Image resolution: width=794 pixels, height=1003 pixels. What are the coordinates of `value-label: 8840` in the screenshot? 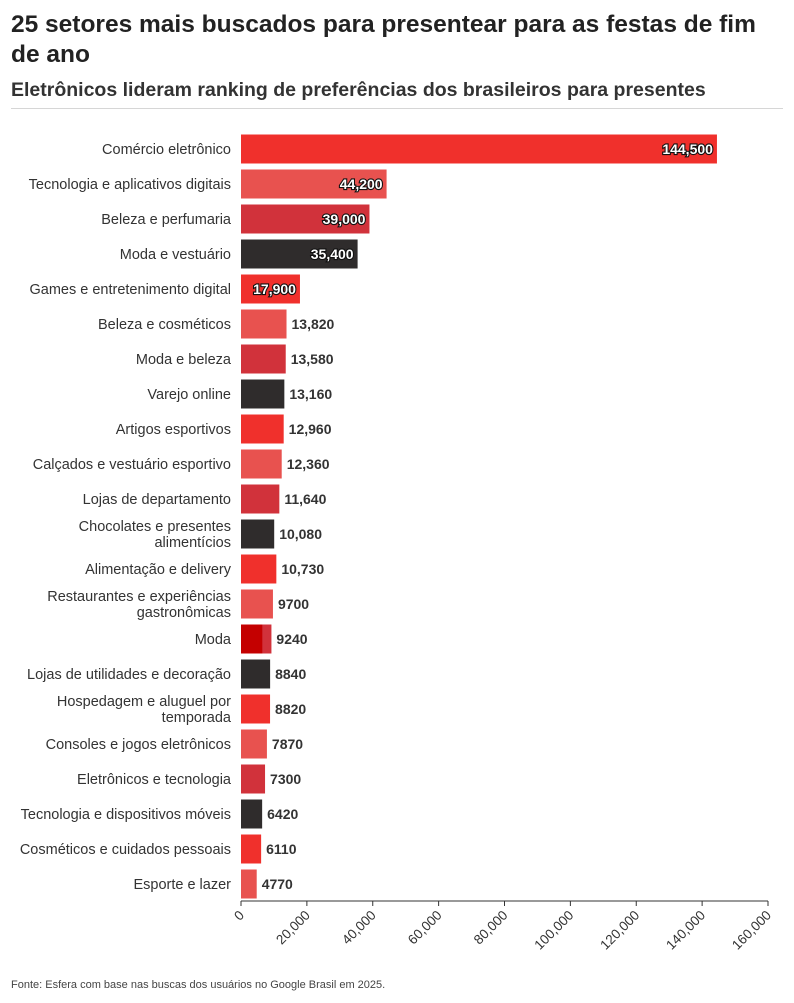 It's located at (290, 674).